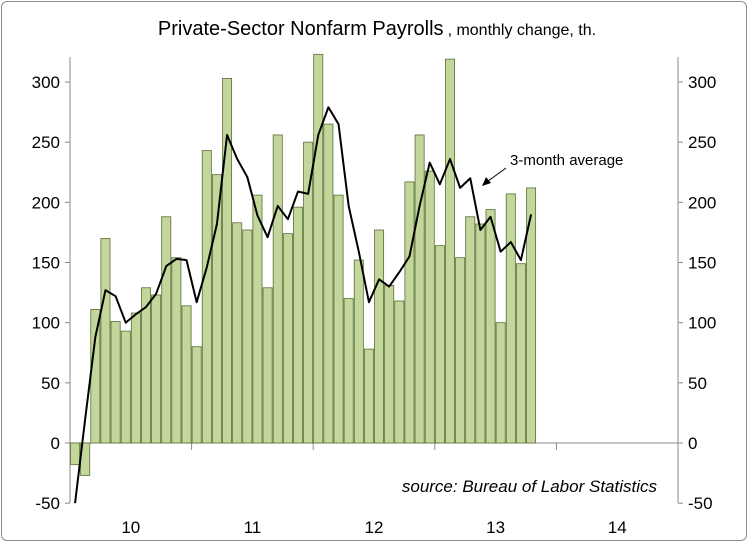 Image resolution: width=750 pixels, height=544 pixels. Describe the element at coordinates (452, 30) in the screenshot. I see `chart-title-sub: ,` at that location.